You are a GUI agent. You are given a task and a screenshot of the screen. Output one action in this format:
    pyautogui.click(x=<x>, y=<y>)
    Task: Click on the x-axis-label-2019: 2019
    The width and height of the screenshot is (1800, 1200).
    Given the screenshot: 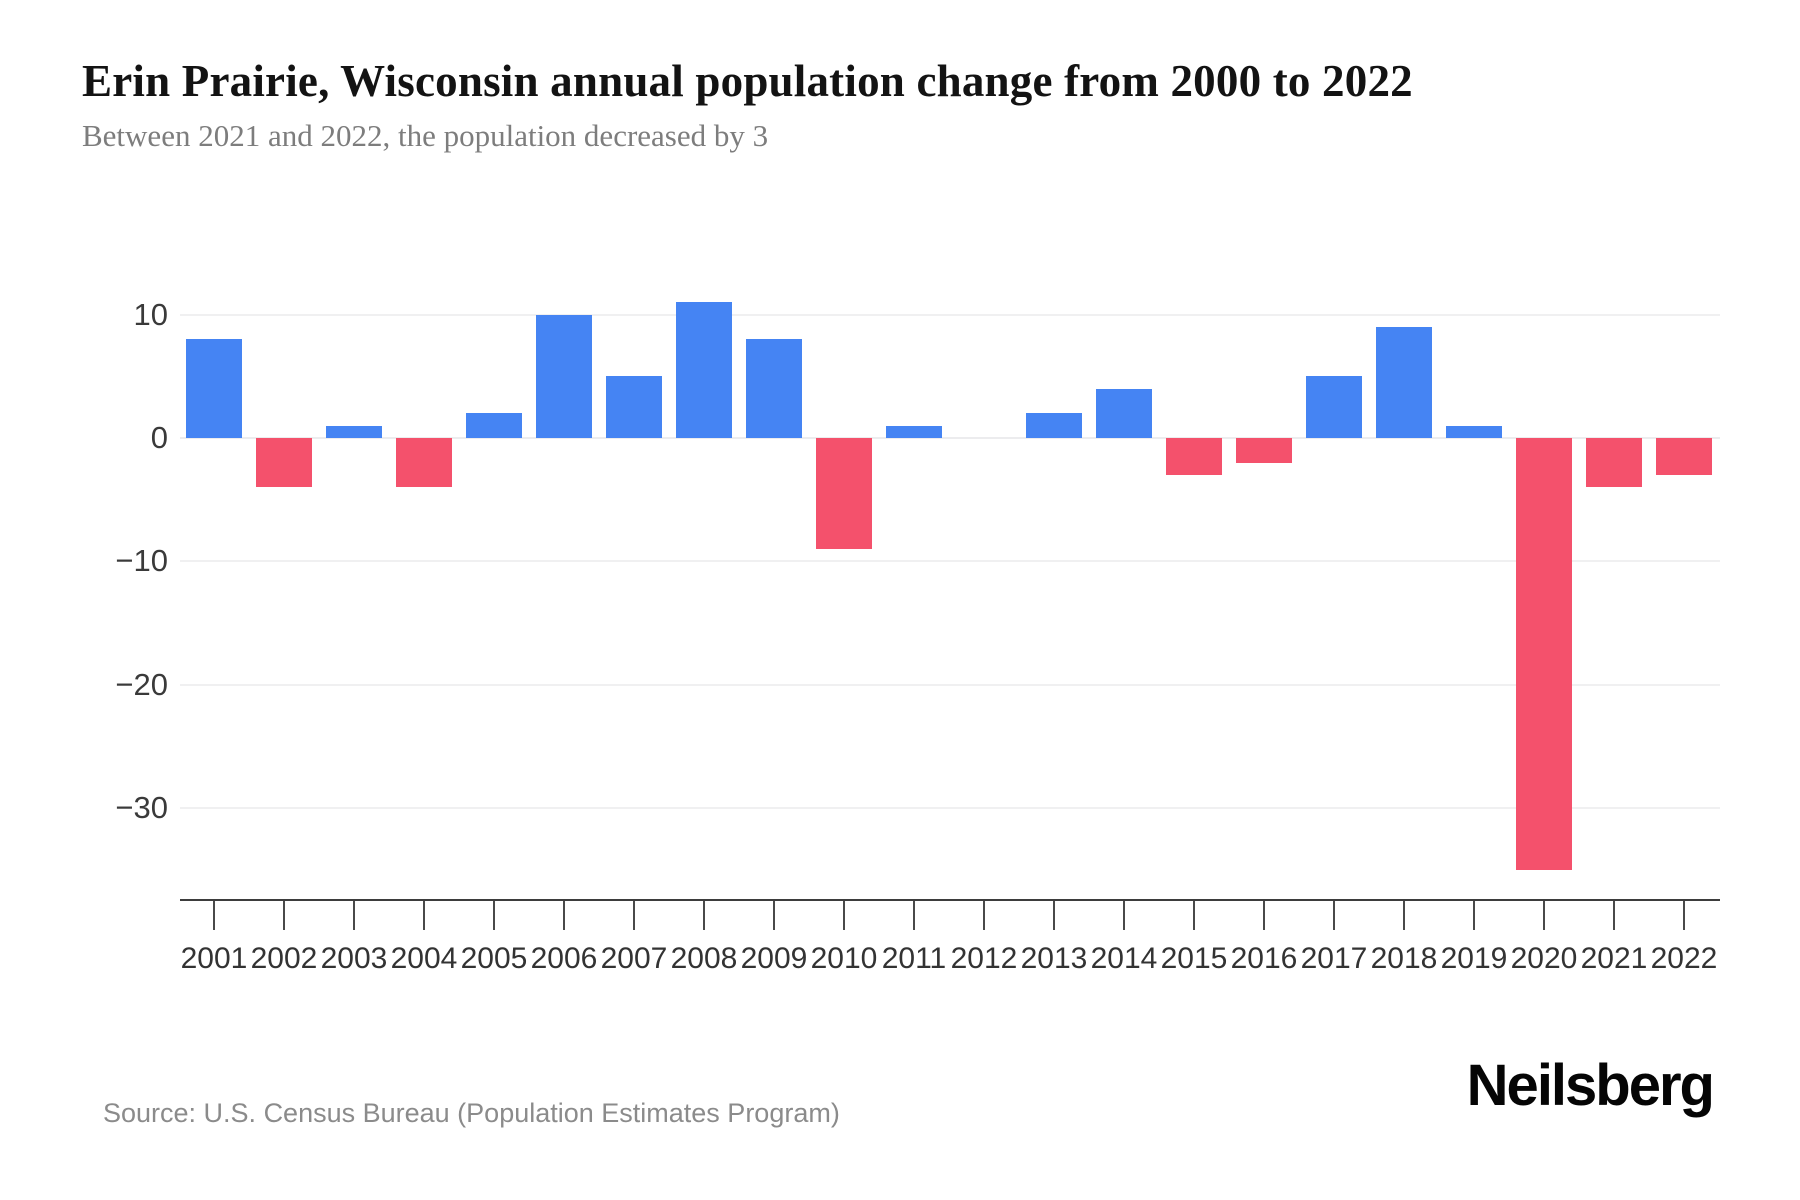 What is the action you would take?
    pyautogui.click(x=1474, y=958)
    